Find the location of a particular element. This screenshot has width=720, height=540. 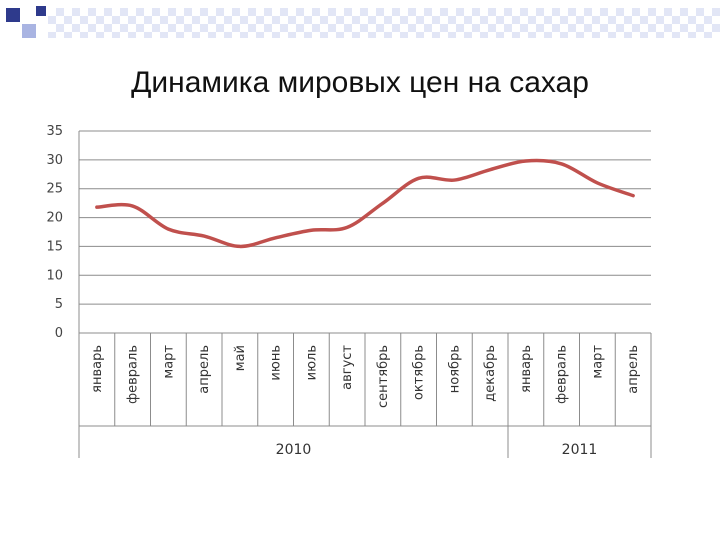

slide-decoration is located at coordinates (363, 22).